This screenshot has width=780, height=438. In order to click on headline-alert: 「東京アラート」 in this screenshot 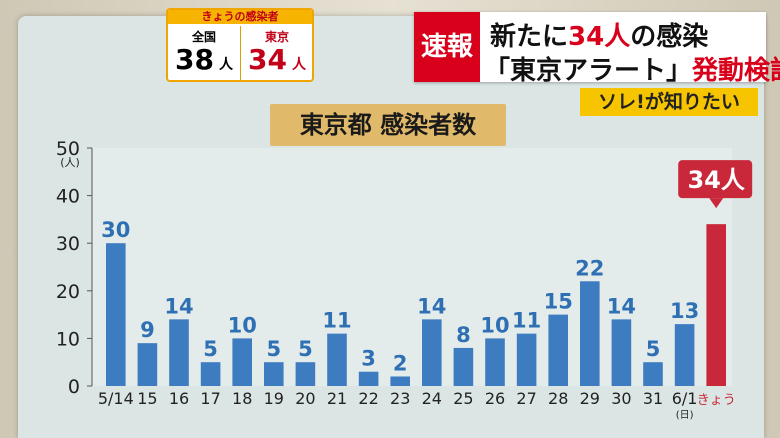, I will do `click(588, 71)`.